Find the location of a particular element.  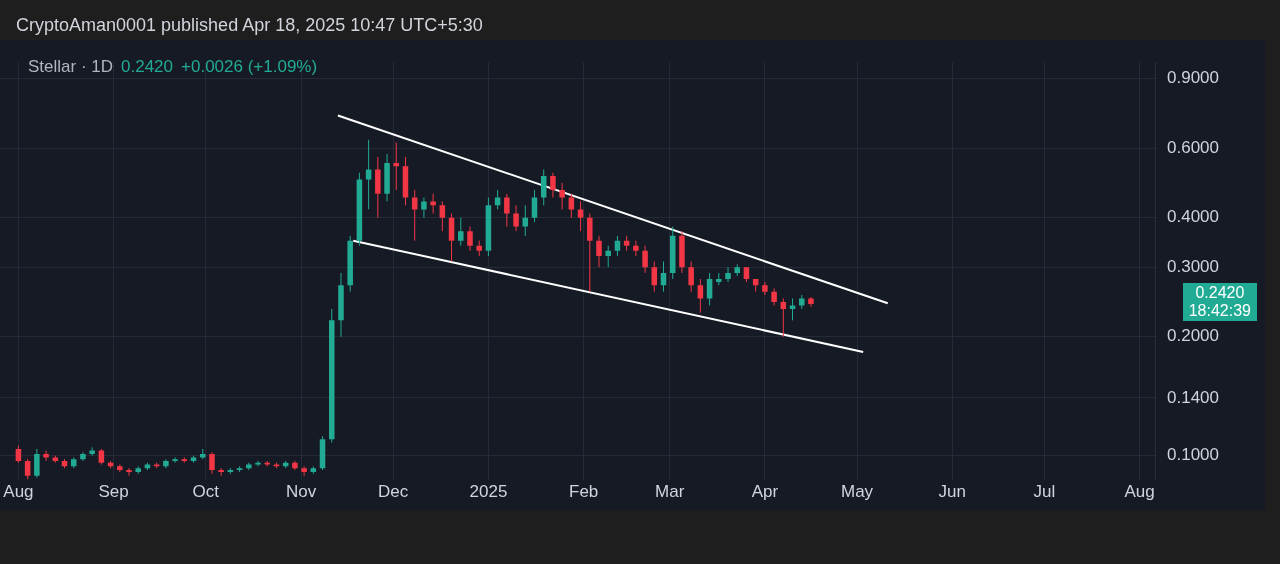

chart-subtitle: CryptoAman0001 published Apr 18, 2025 10:47 UTC+5:30 is located at coordinates (249, 25).